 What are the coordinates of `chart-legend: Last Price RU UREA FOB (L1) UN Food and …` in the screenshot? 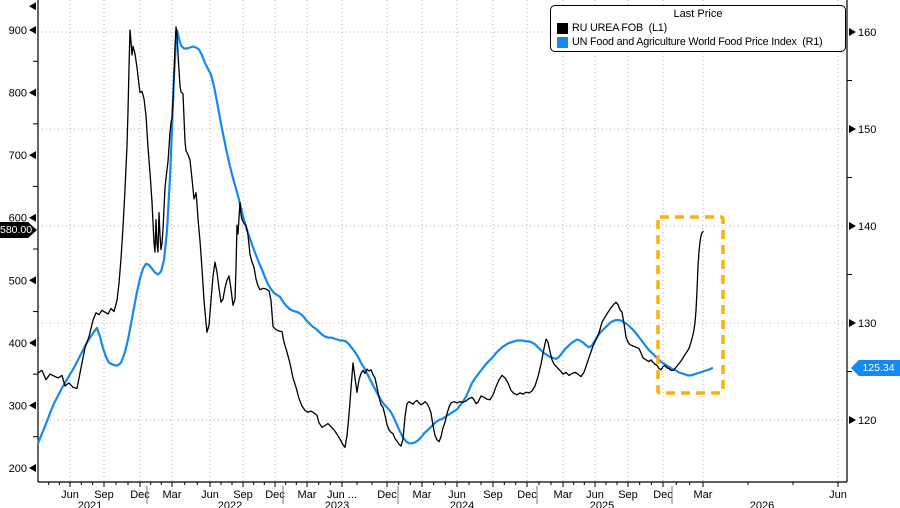 It's located at (698, 28).